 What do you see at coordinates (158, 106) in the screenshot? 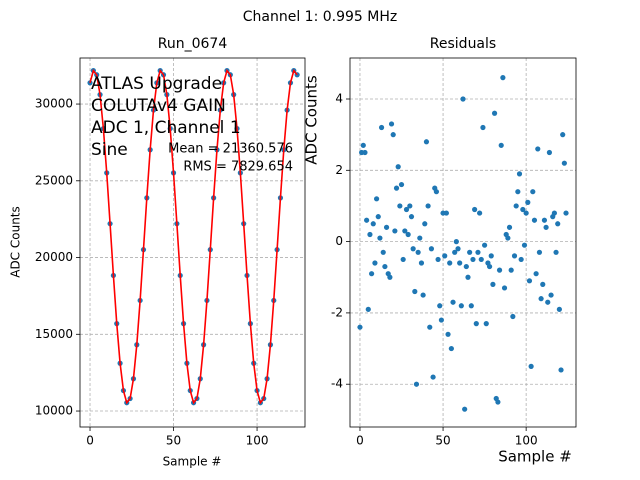
I see `annotation: COLUTAv4 GAIN` at bounding box center [158, 106].